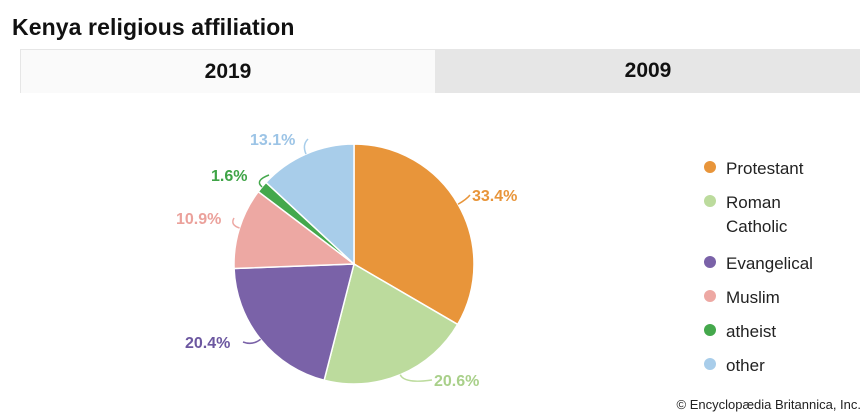  Describe the element at coordinates (757, 214) in the screenshot. I see `legend-label: Roman Catholic` at that location.